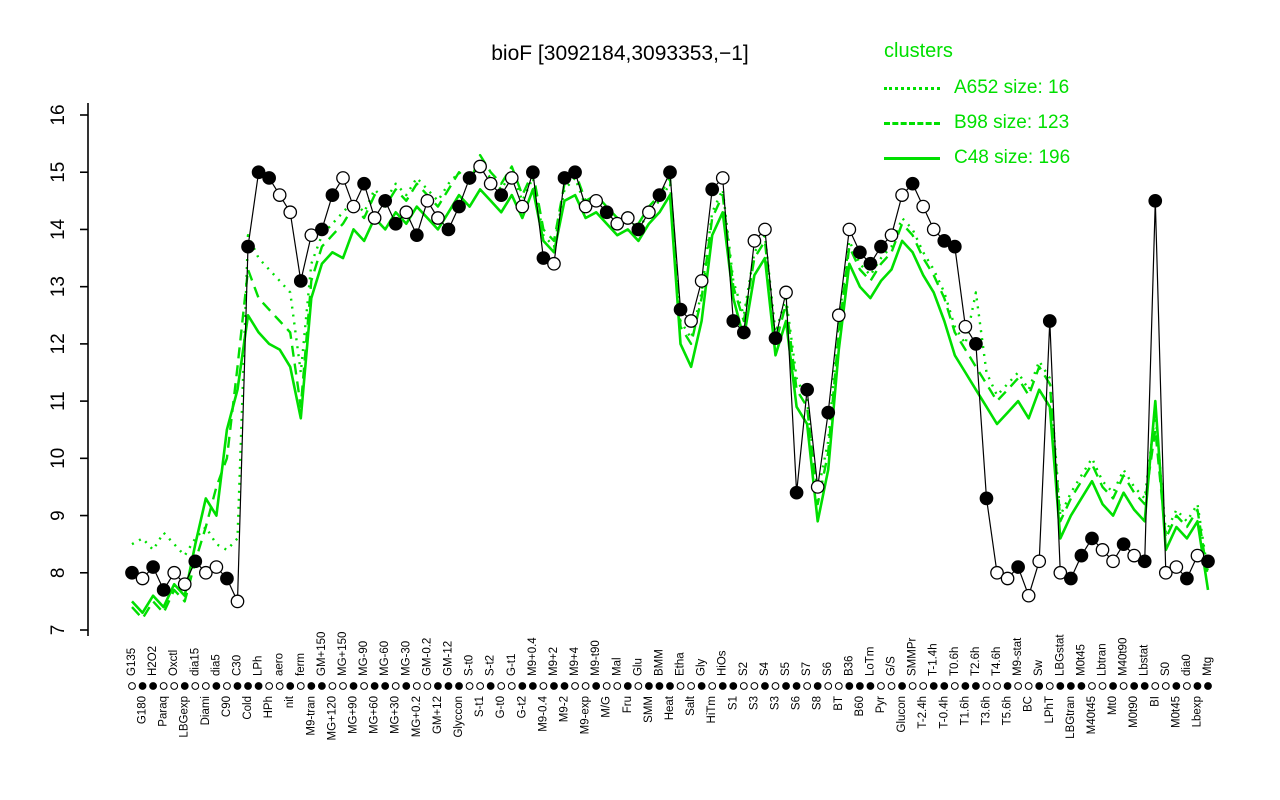 The image size is (1280, 800). I want to click on x-label: MG-30, so click(406, 658).